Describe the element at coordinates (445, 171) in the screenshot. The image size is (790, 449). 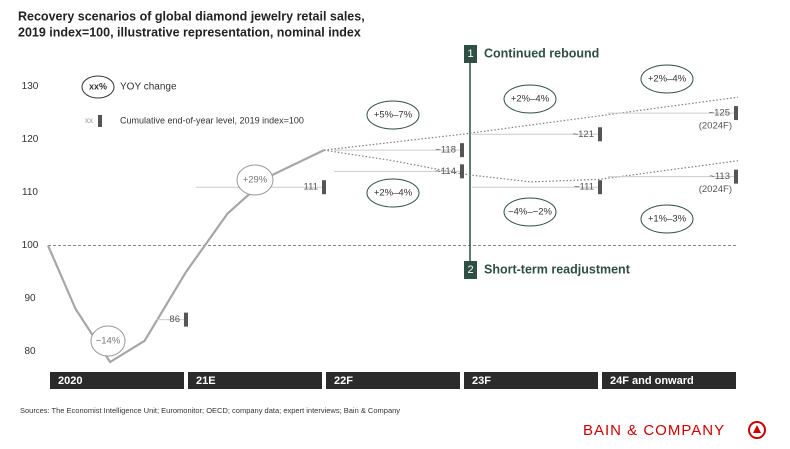
I see `level-label: ~114` at that location.